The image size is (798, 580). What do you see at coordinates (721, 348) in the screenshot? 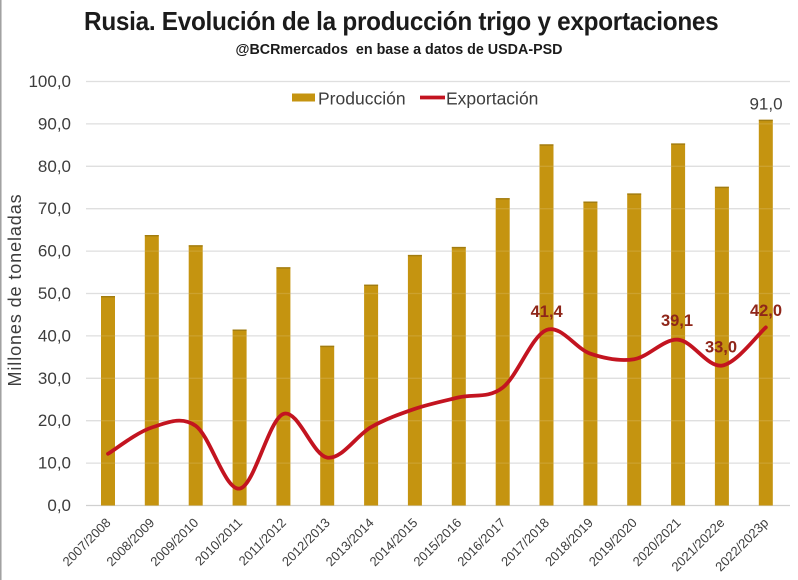
I see `svg-text: 33,0` at bounding box center [721, 348].